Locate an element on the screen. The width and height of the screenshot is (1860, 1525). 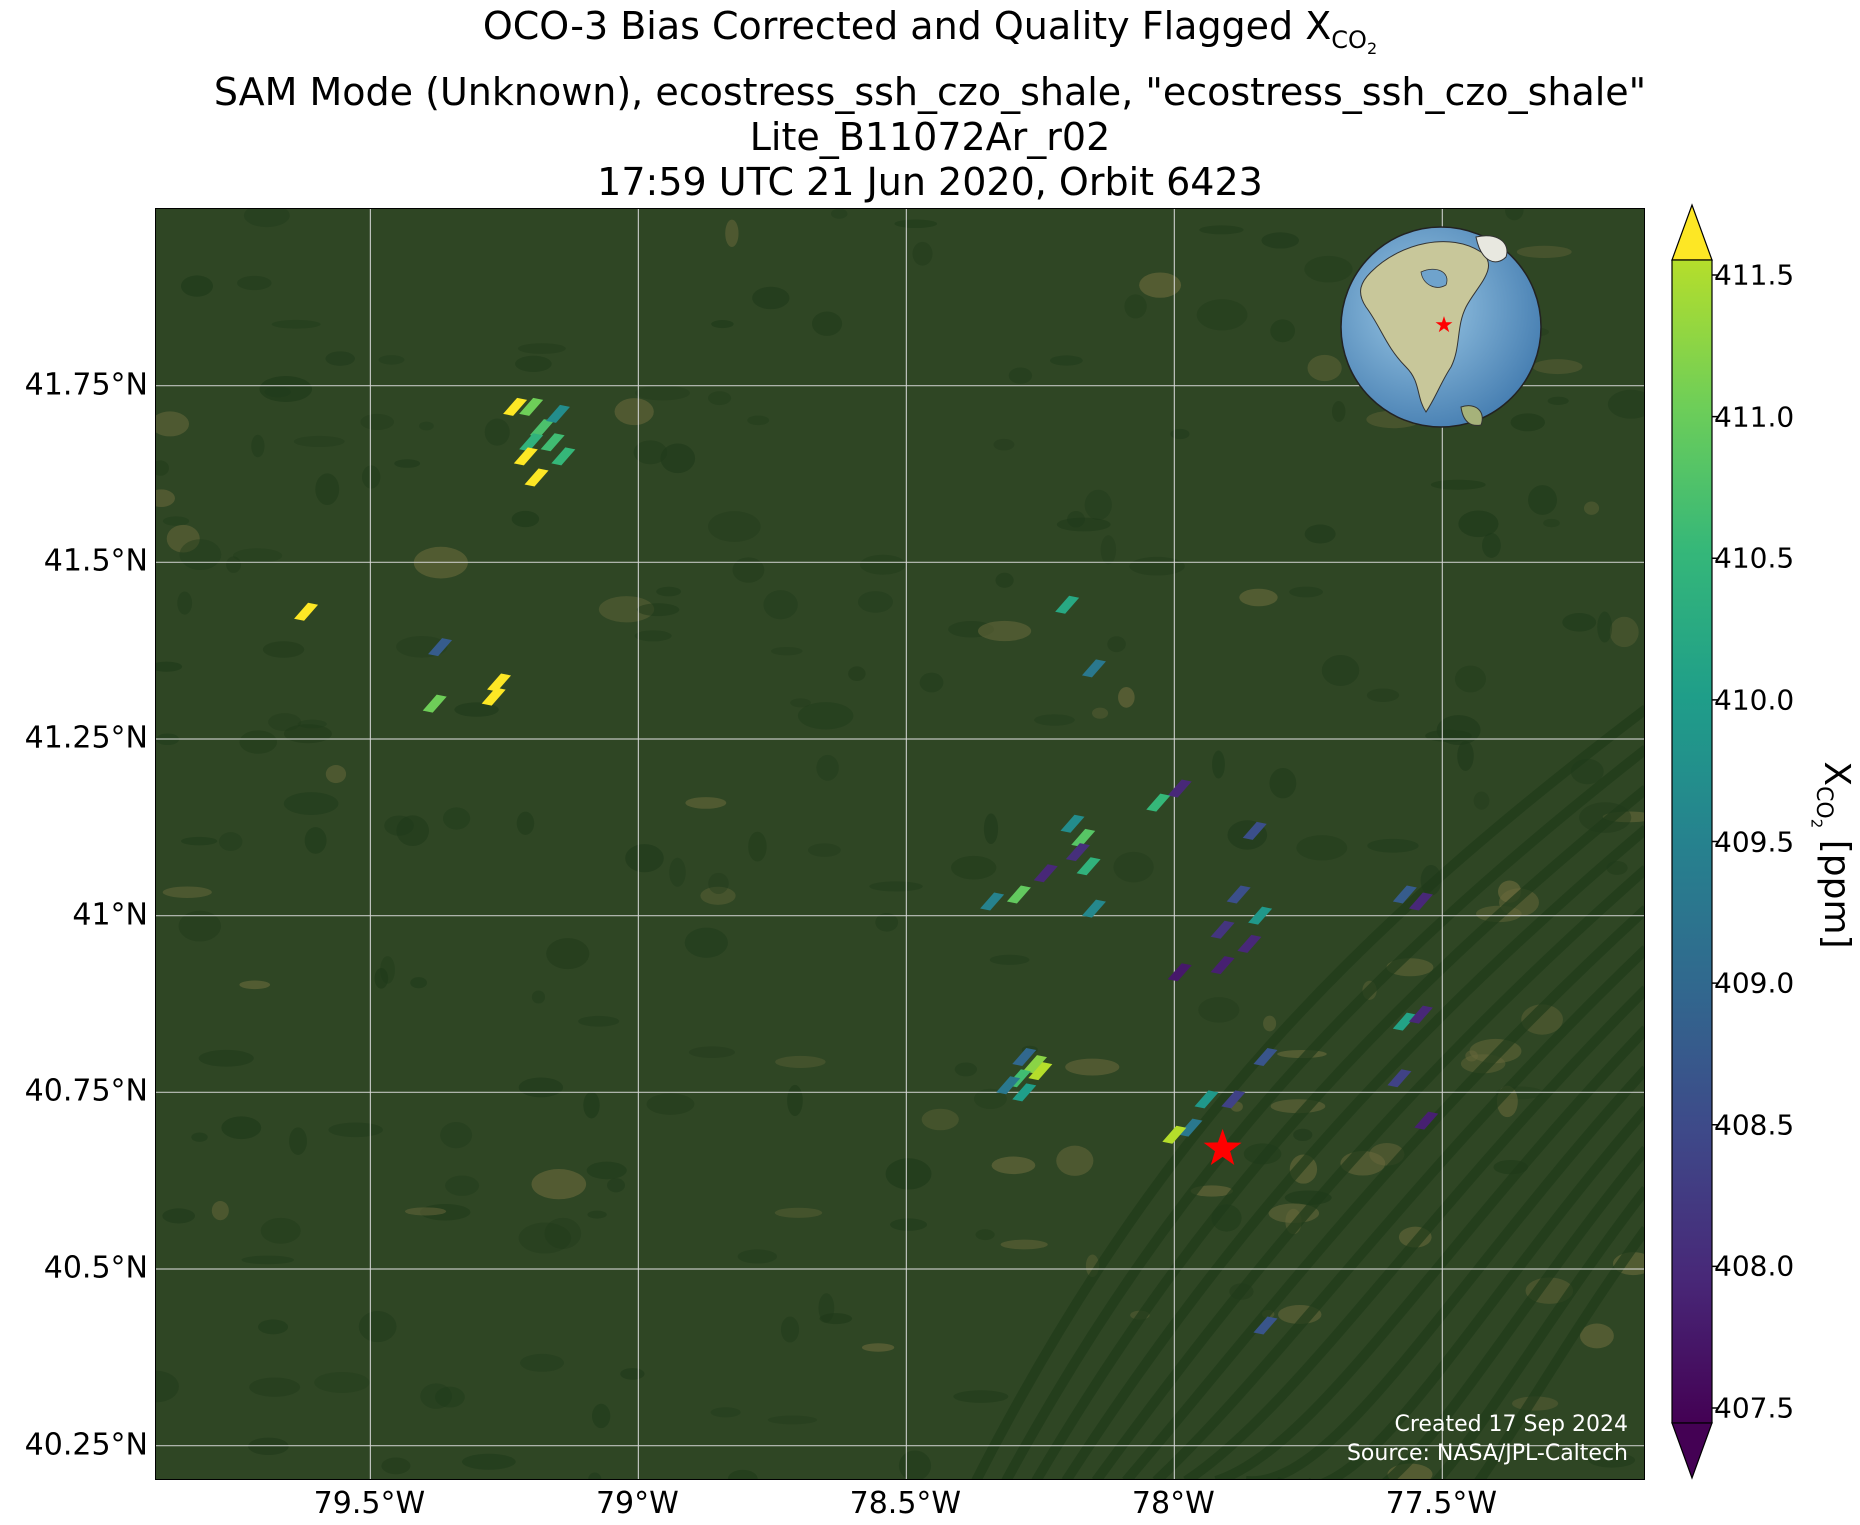
colorbar-tick-label: 409.0 is located at coordinates (1754, 983).